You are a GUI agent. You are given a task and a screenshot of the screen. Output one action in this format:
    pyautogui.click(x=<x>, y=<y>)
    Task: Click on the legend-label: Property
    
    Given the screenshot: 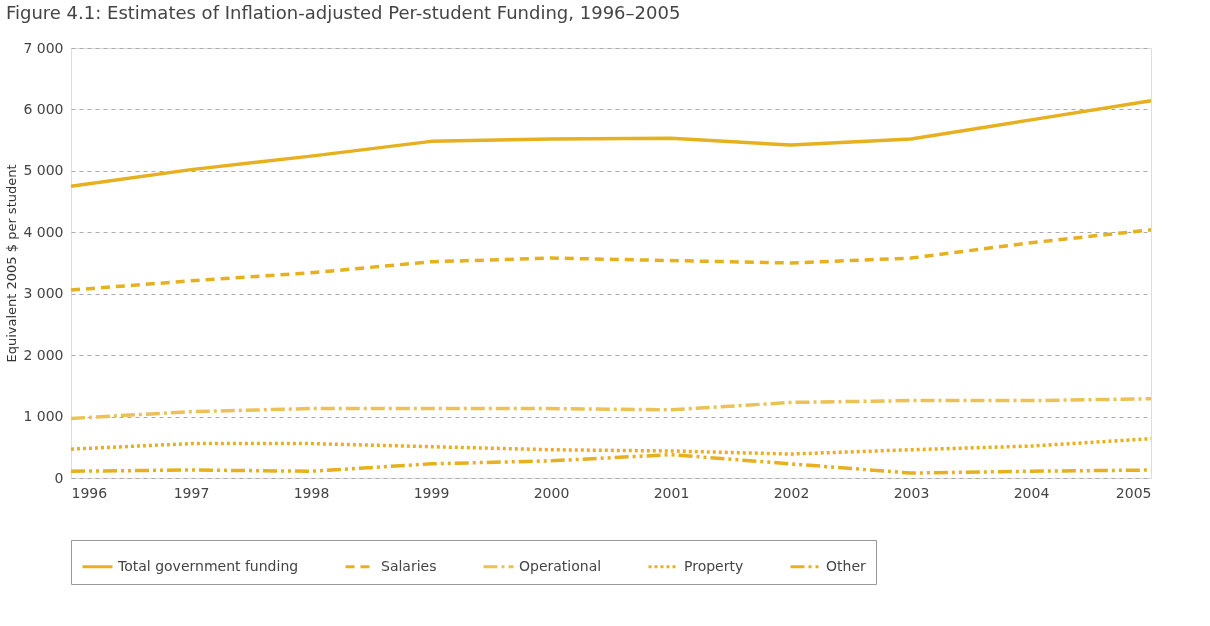 What is the action you would take?
    pyautogui.click(x=714, y=565)
    